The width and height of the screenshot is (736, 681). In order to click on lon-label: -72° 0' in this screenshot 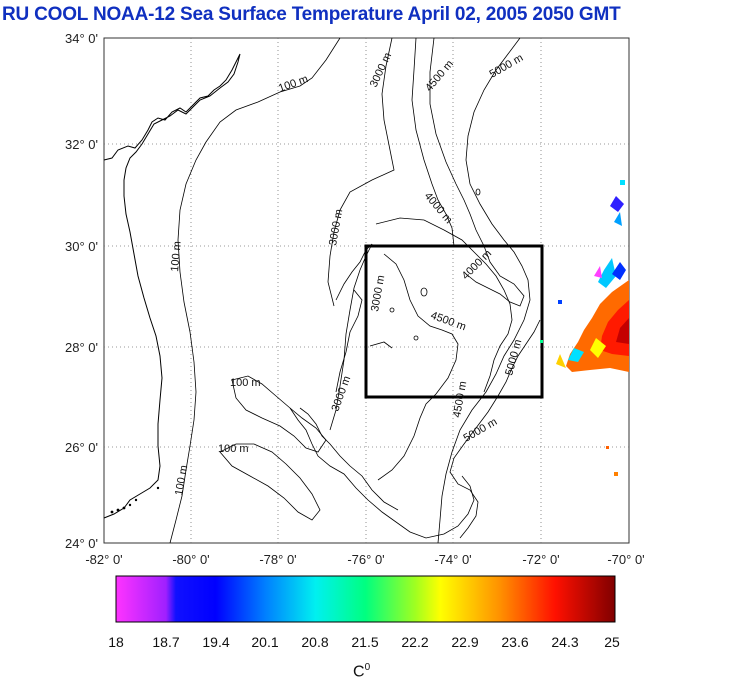, I will do `click(540, 559)`.